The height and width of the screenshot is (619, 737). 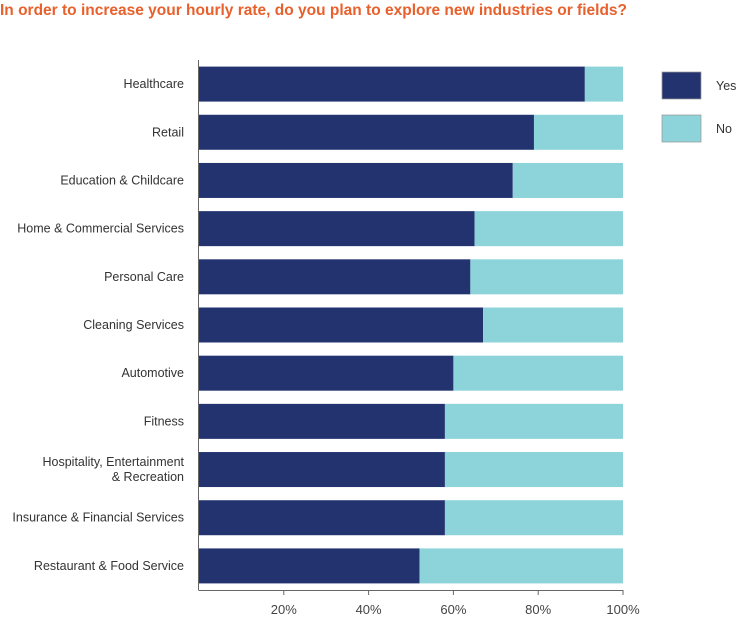 I want to click on category-label-8-line-1: & Recreation, so click(x=148, y=477).